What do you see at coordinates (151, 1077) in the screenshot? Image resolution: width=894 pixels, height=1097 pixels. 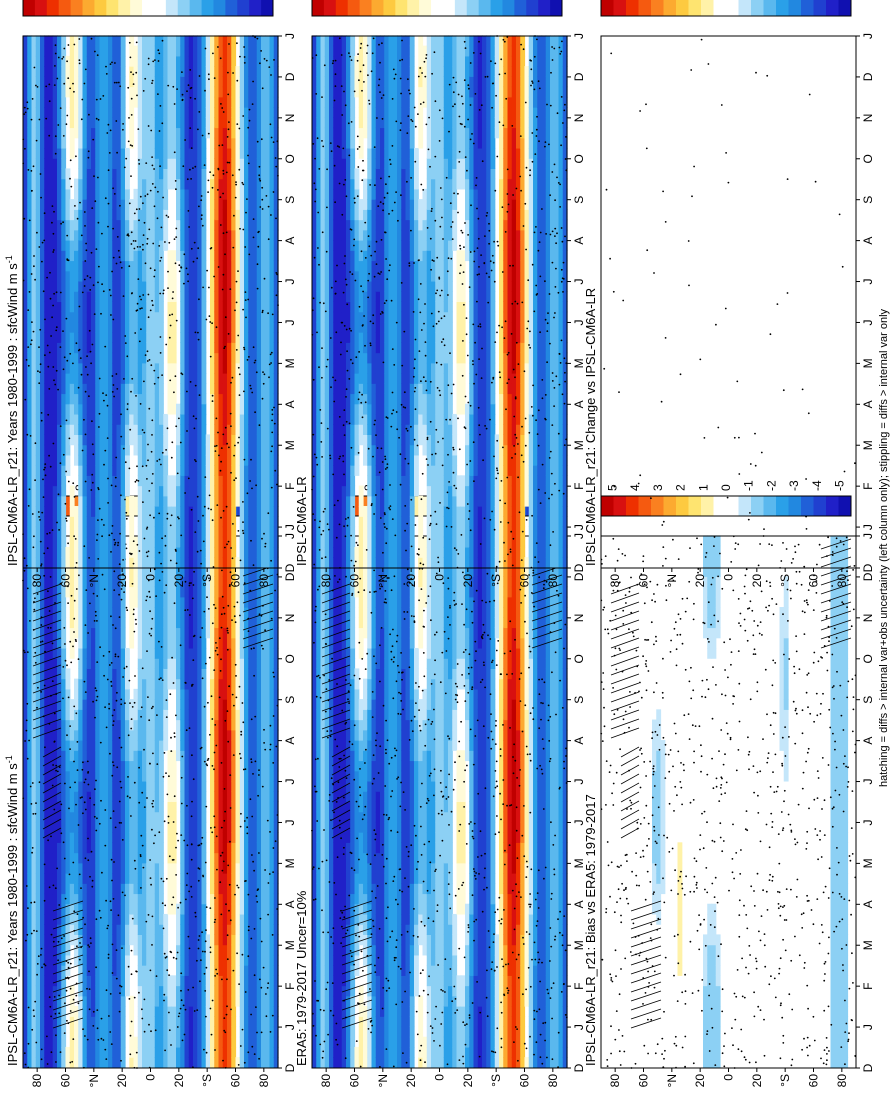 I see `y-tick-label: 0` at bounding box center [151, 1077].